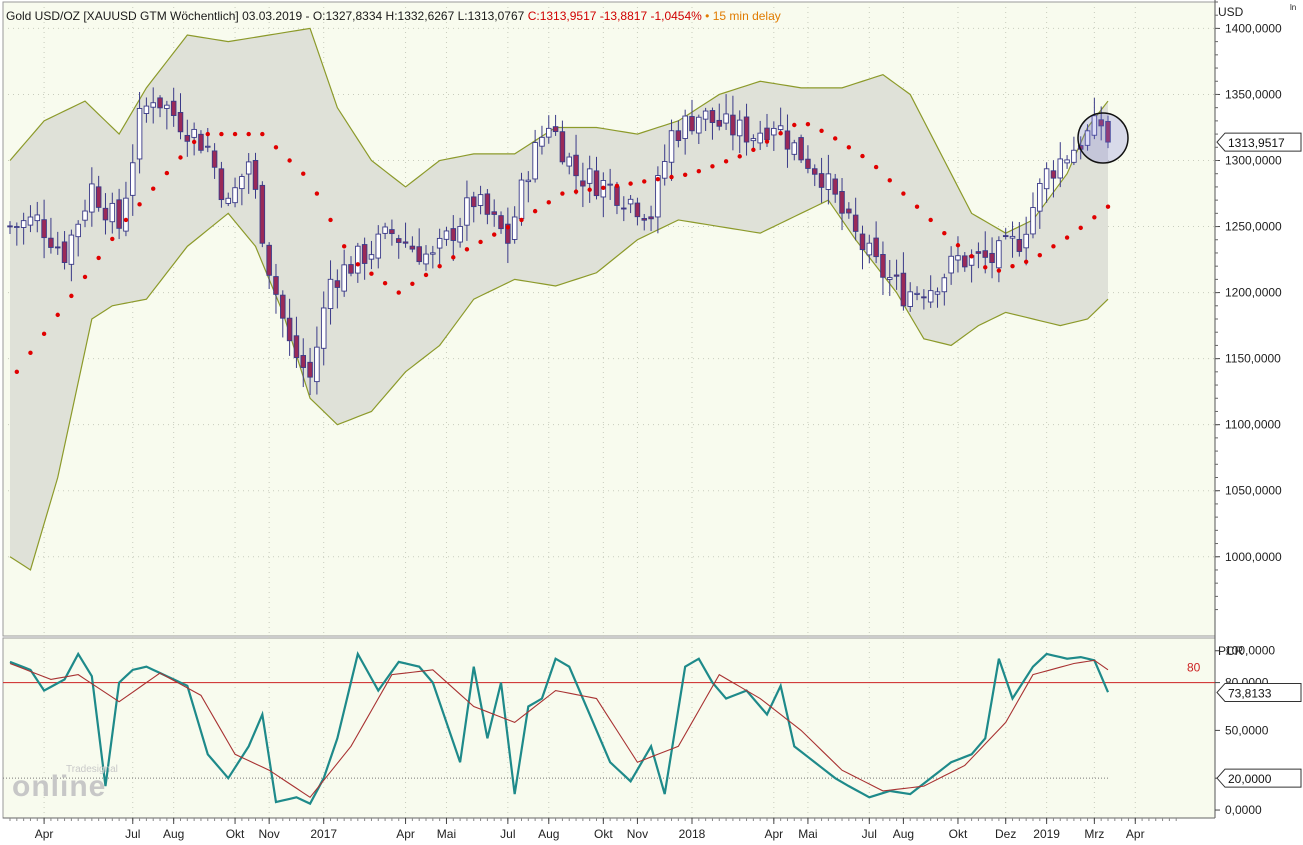 This screenshot has width=1303, height=845. I want to click on time-tick-label: Nov, so click(637, 834).